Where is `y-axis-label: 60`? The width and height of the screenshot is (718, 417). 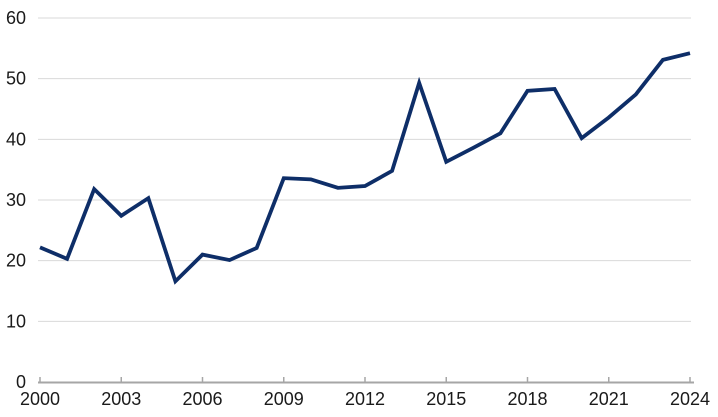
y-axis-label: 60 is located at coordinates (16, 18).